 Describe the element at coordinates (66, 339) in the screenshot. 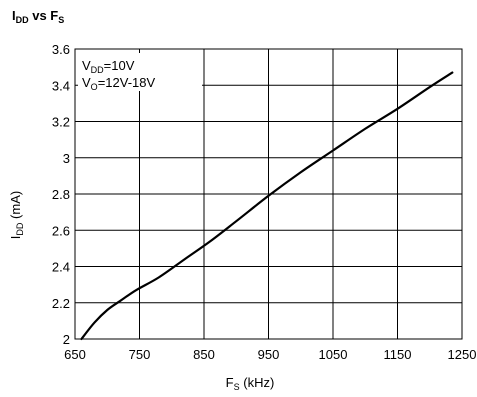

I see `y-tick-label: 2` at that location.